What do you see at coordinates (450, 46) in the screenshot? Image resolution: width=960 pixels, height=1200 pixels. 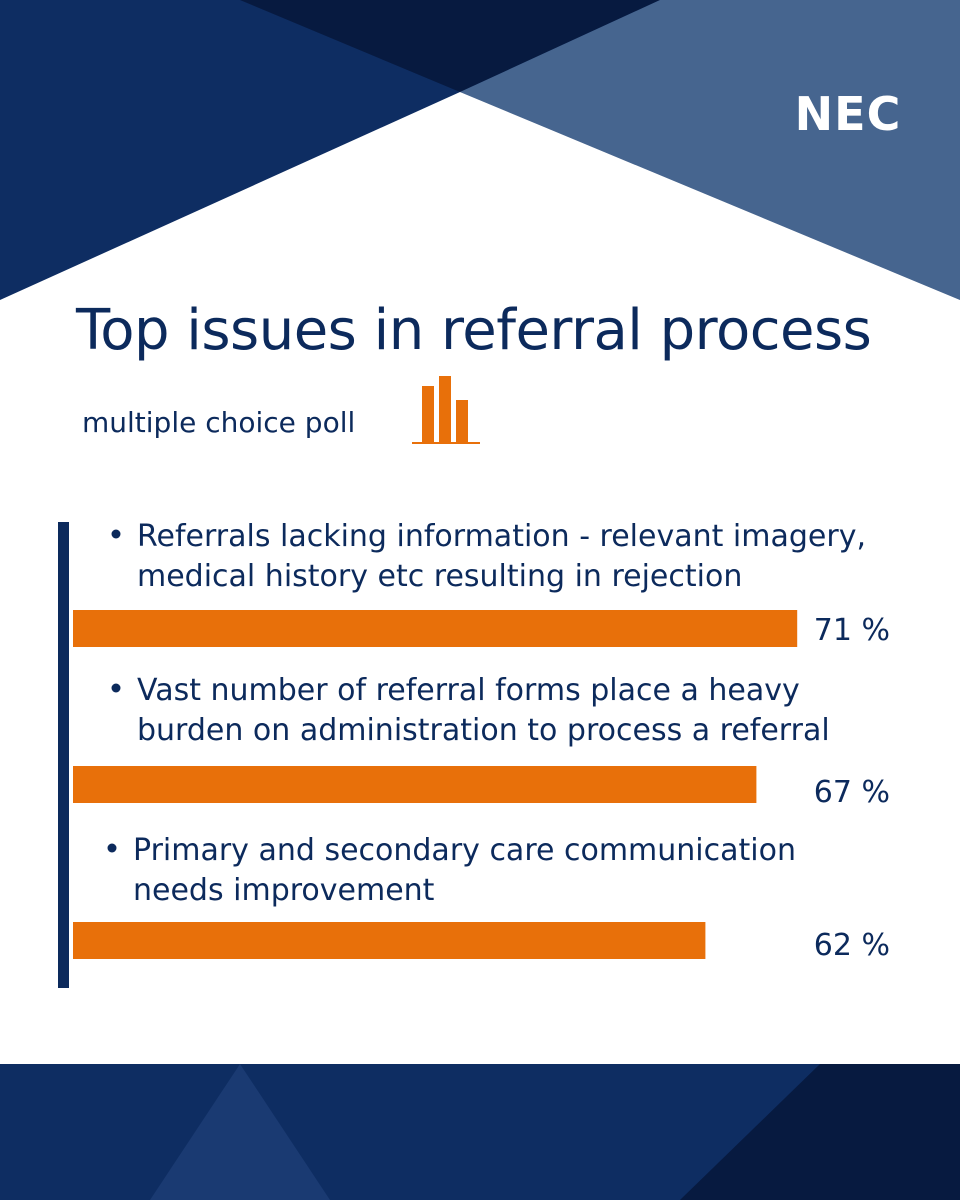 I see `top-dark-wedge` at bounding box center [450, 46].